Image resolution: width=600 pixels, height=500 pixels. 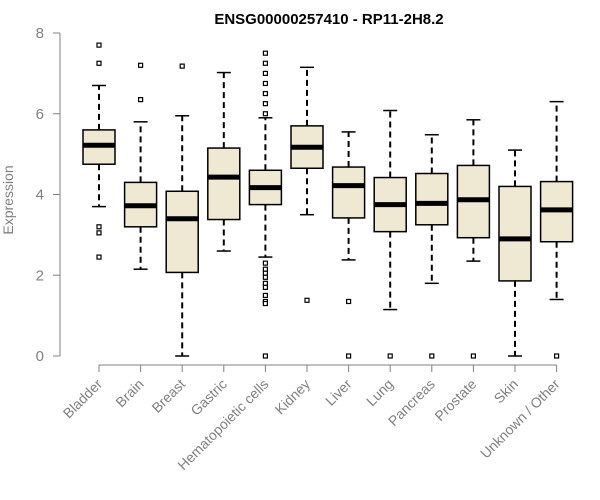 What do you see at coordinates (293, 397) in the screenshot?
I see `x-tick-label: Kidney` at bounding box center [293, 397].